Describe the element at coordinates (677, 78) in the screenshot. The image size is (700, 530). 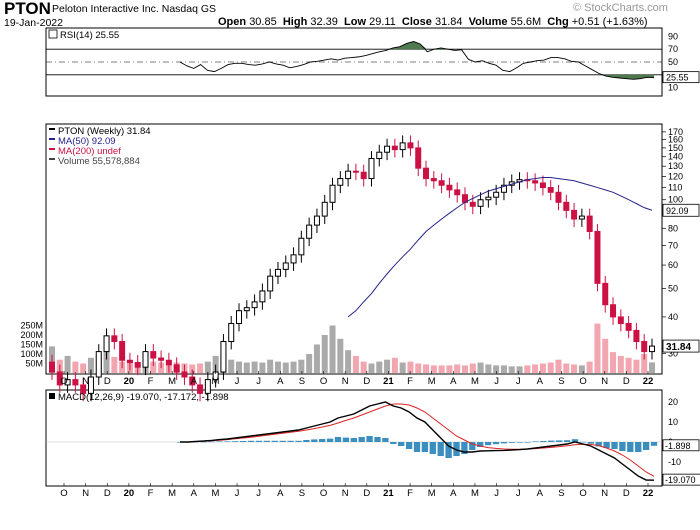
I see `rsi-last-value-label: 25.55` at that location.